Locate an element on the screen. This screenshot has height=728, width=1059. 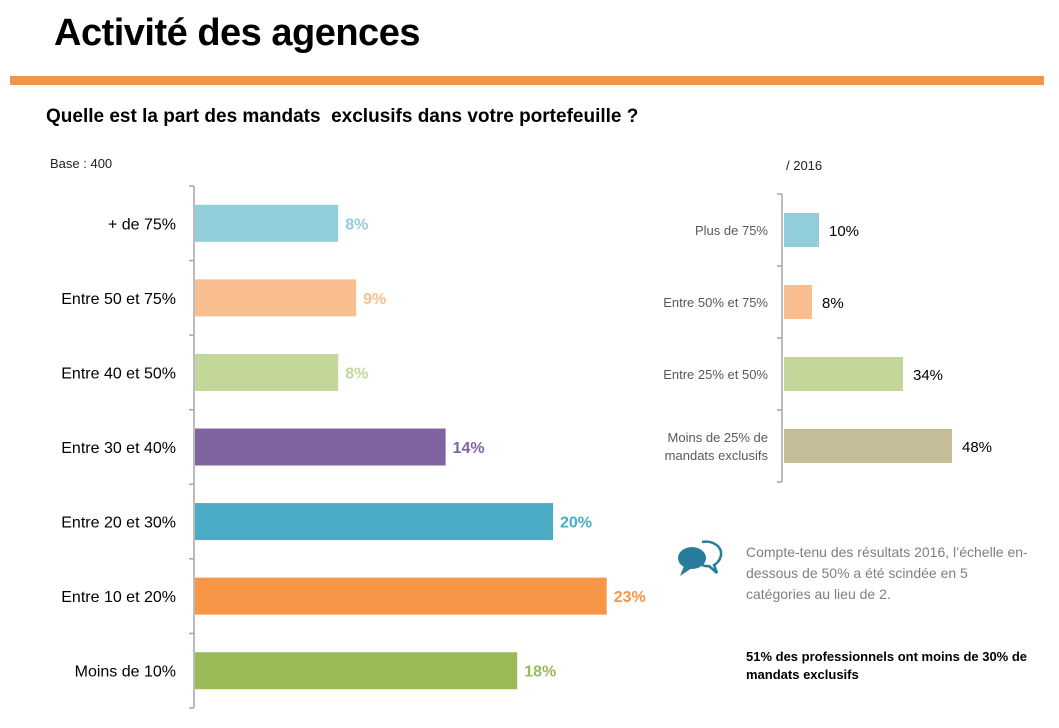
comparison-category-label: Moins de 25% de is located at coordinates (718, 437).